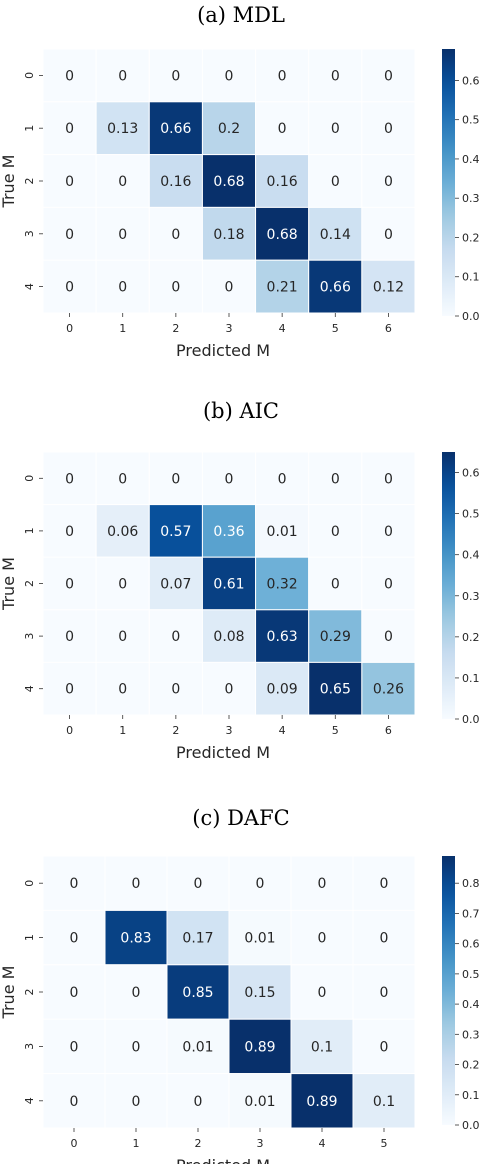 The height and width of the screenshot is (1164, 482). What do you see at coordinates (471, 913) in the screenshot?
I see `colorbar-tick-label: 0.7` at bounding box center [471, 913].